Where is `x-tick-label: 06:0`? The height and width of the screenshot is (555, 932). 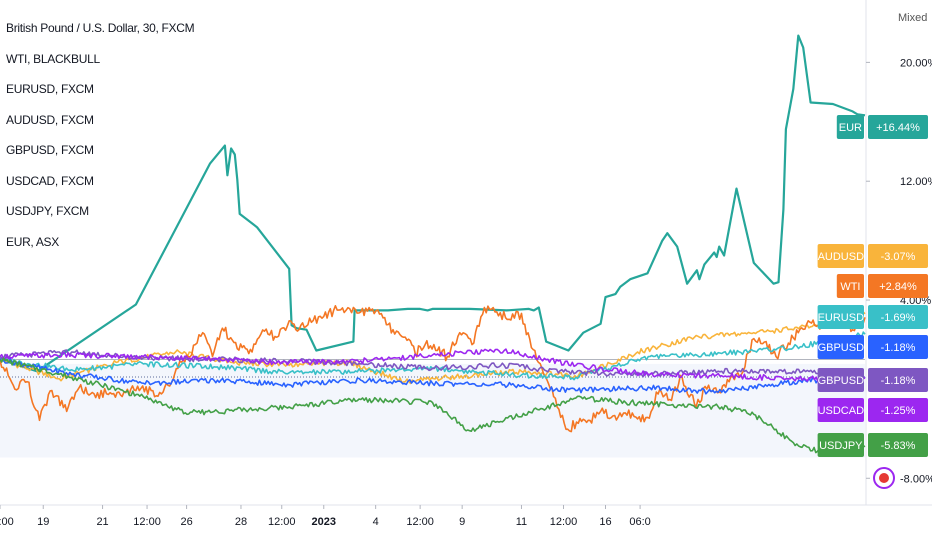
x-tick-label: 06:0 is located at coordinates (639, 522).